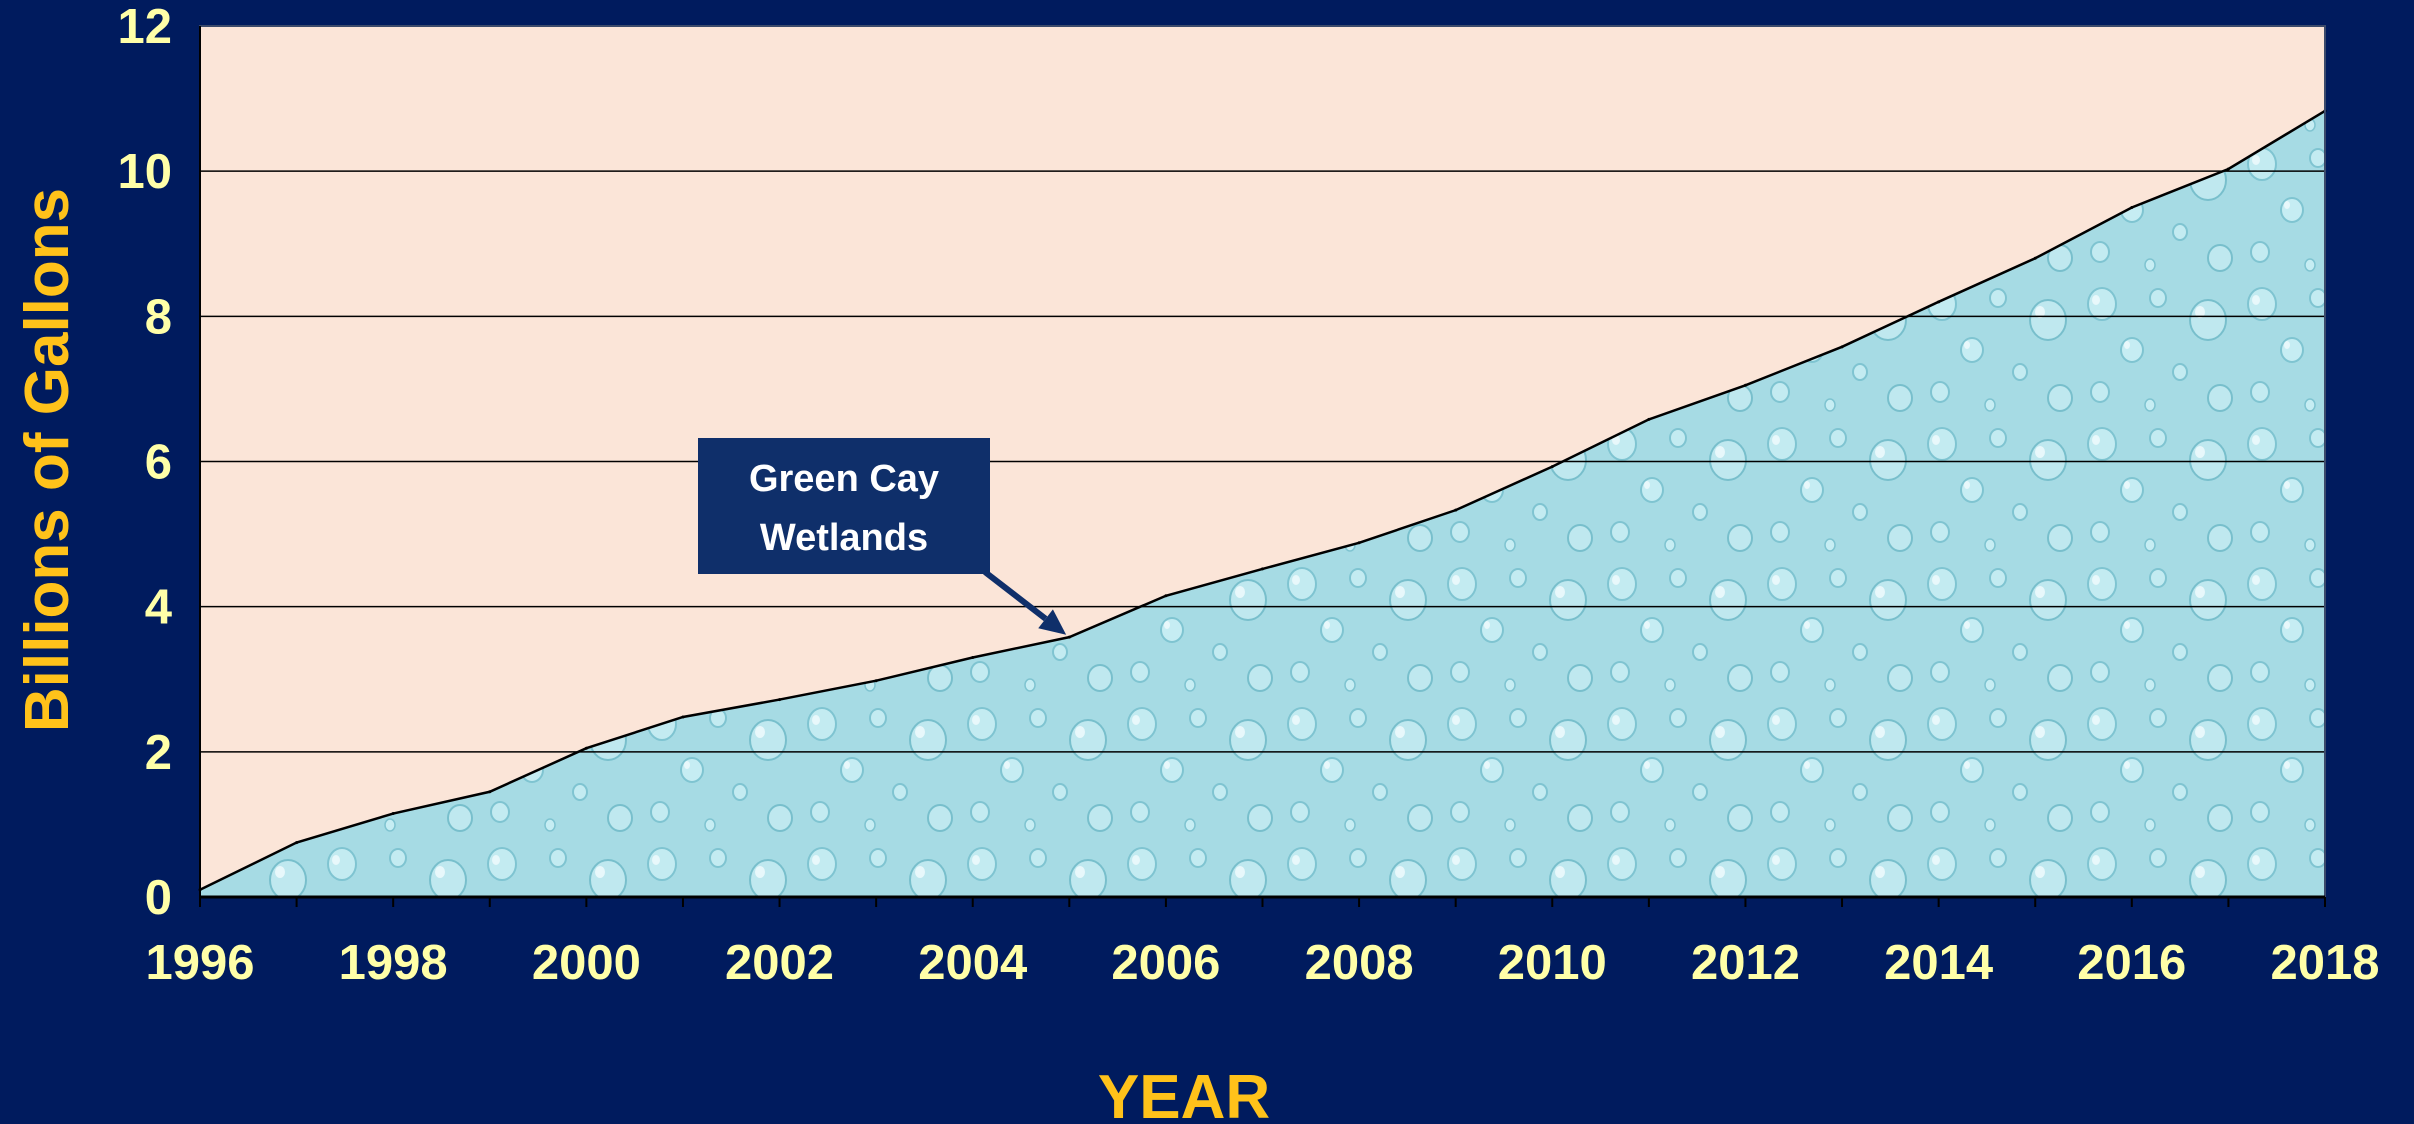  What do you see at coordinates (876, 681) in the screenshot?
I see `data-point-2003` at bounding box center [876, 681].